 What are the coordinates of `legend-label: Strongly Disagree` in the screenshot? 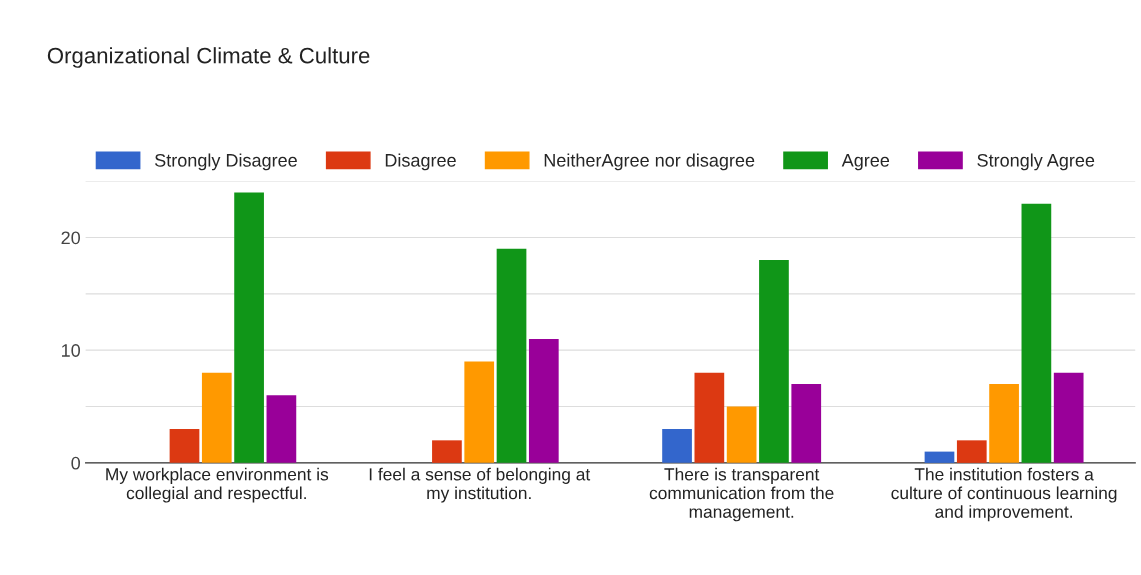 It's located at (226, 162).